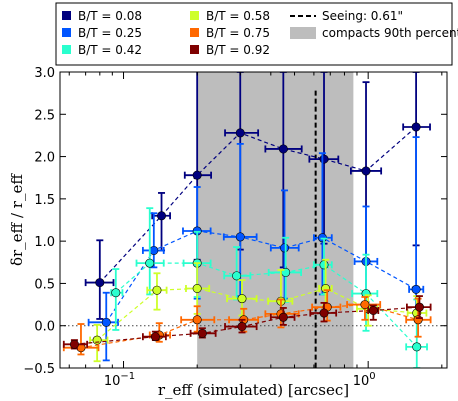  Describe the element at coordinates (362, 16) in the screenshot. I see `legend-entry: Seeing: 0.61"` at that location.